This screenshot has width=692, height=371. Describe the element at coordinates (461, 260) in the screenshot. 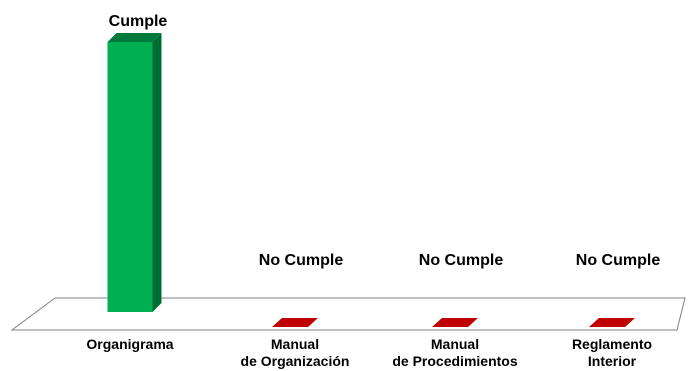

I see `data-label-2: No Cumple` at that location.